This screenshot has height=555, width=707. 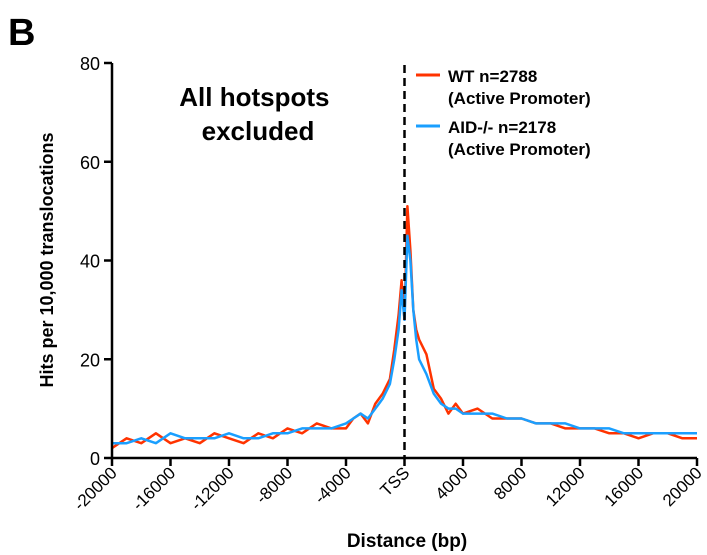 What do you see at coordinates (492, 76) in the screenshot?
I see `legend-label-wt: WT n=2788` at bounding box center [492, 76].